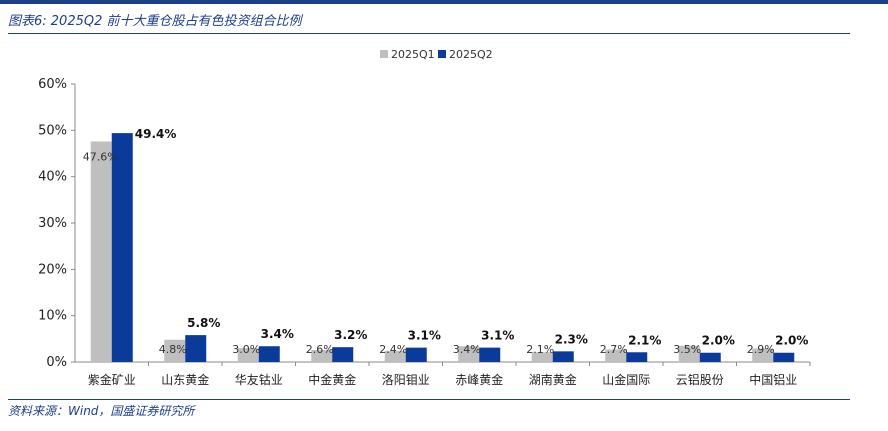 Image resolution: width=888 pixels, height=431 pixels. I want to click on x-category-label: 华友钴业, so click(259, 379).